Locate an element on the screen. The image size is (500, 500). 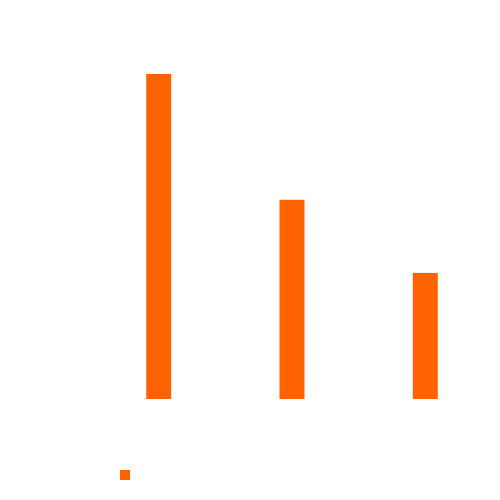
legend is located at coordinates (125, 475).